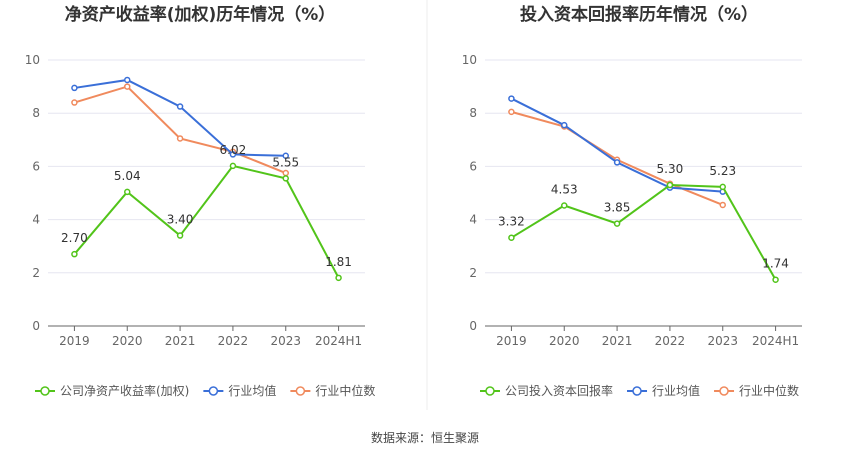 The image size is (850, 459). Describe the element at coordinates (285, 162) in the screenshot. I see `data-label: 5.55` at that location.